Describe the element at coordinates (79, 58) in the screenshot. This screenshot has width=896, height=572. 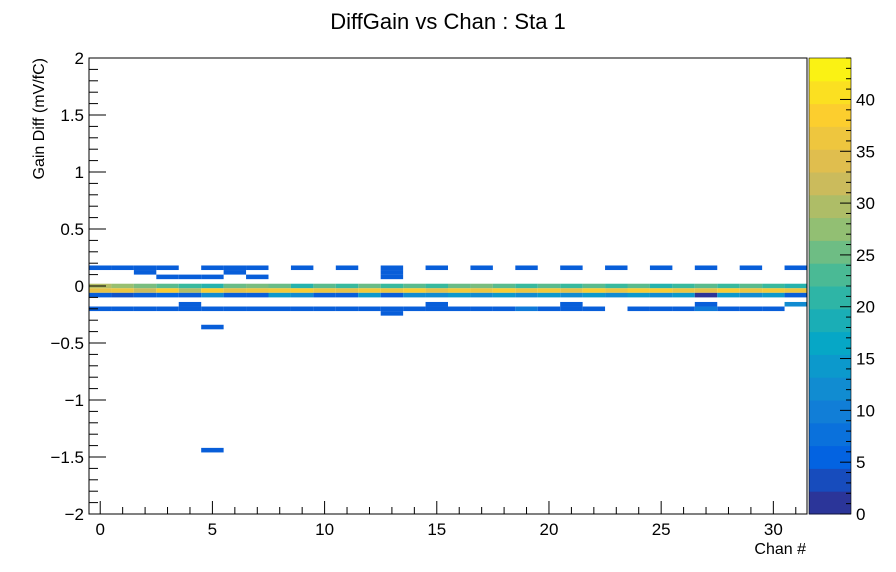
I see `y-tick-label: 2` at that location.